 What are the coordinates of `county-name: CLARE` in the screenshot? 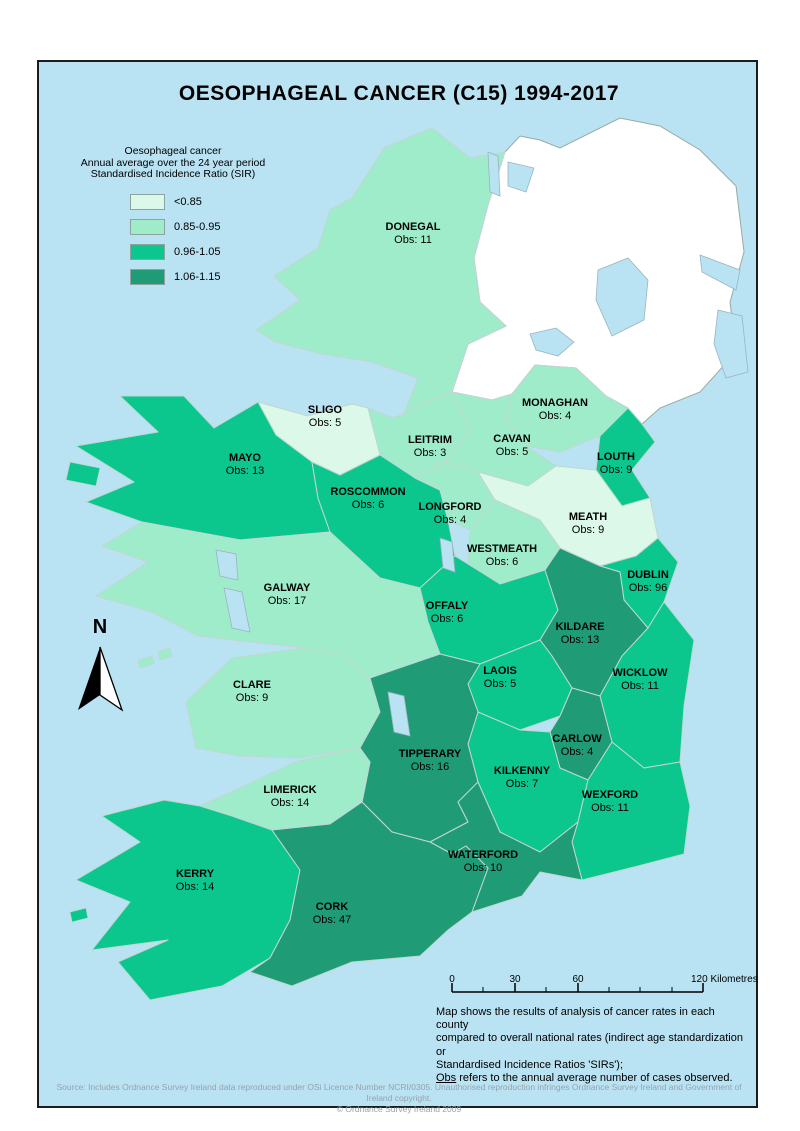 It's located at (252, 685).